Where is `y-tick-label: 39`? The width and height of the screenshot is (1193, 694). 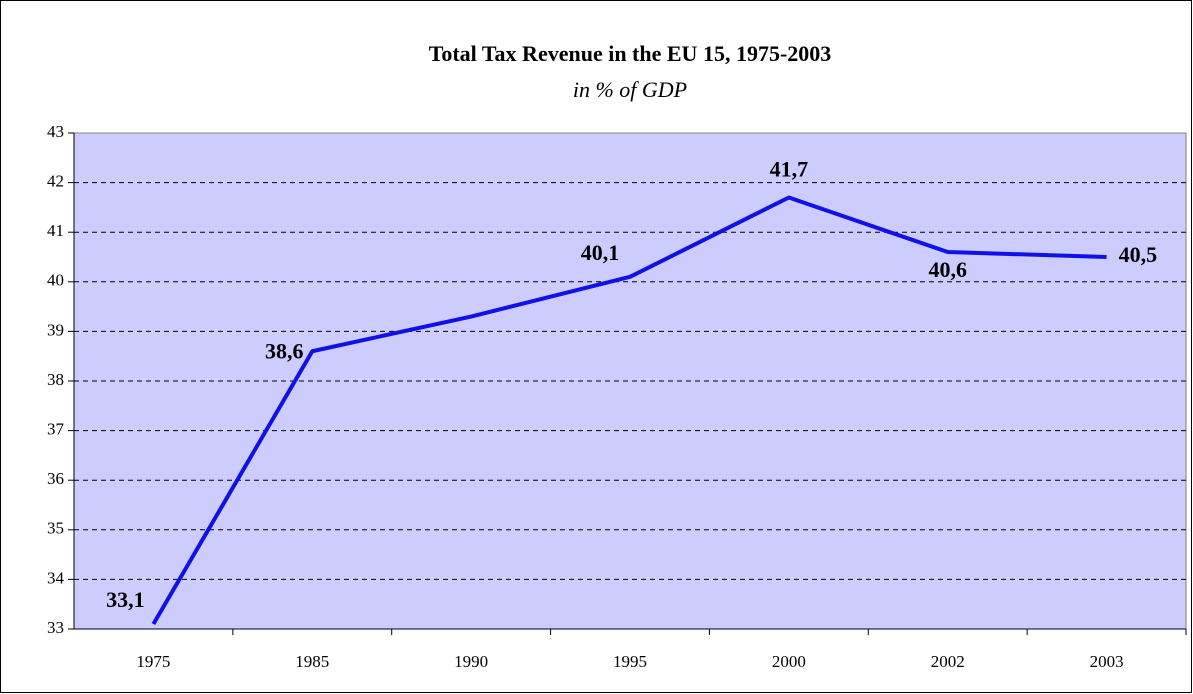
y-tick-label: 39 is located at coordinates (55, 329).